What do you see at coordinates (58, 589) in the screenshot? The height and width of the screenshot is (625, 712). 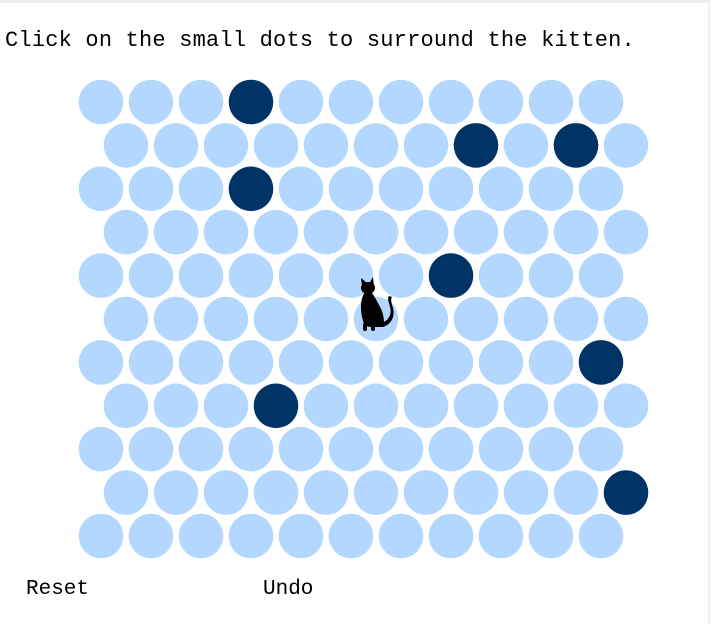 I see `reset-button: Reset` at bounding box center [58, 589].